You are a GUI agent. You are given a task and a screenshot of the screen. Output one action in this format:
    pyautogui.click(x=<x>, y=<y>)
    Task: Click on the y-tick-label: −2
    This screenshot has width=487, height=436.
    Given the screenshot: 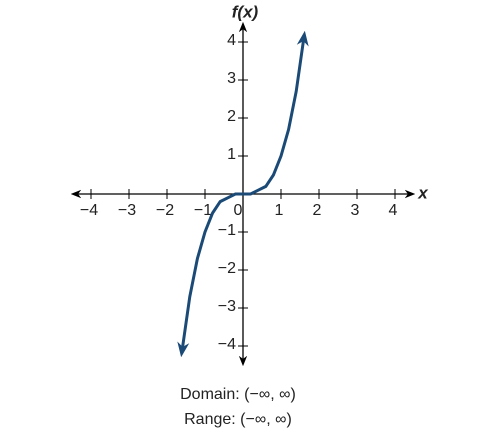 What is the action you would take?
    pyautogui.click(x=227, y=268)
    